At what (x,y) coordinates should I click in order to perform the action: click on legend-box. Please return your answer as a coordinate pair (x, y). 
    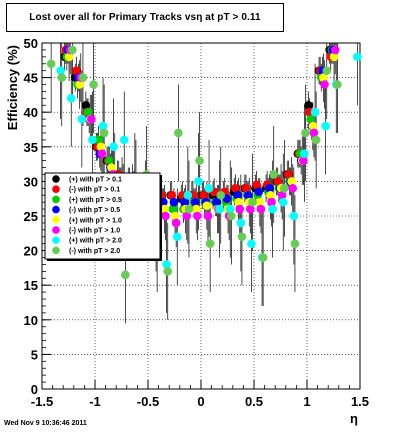
    Looking at the image, I should click on (102, 216).